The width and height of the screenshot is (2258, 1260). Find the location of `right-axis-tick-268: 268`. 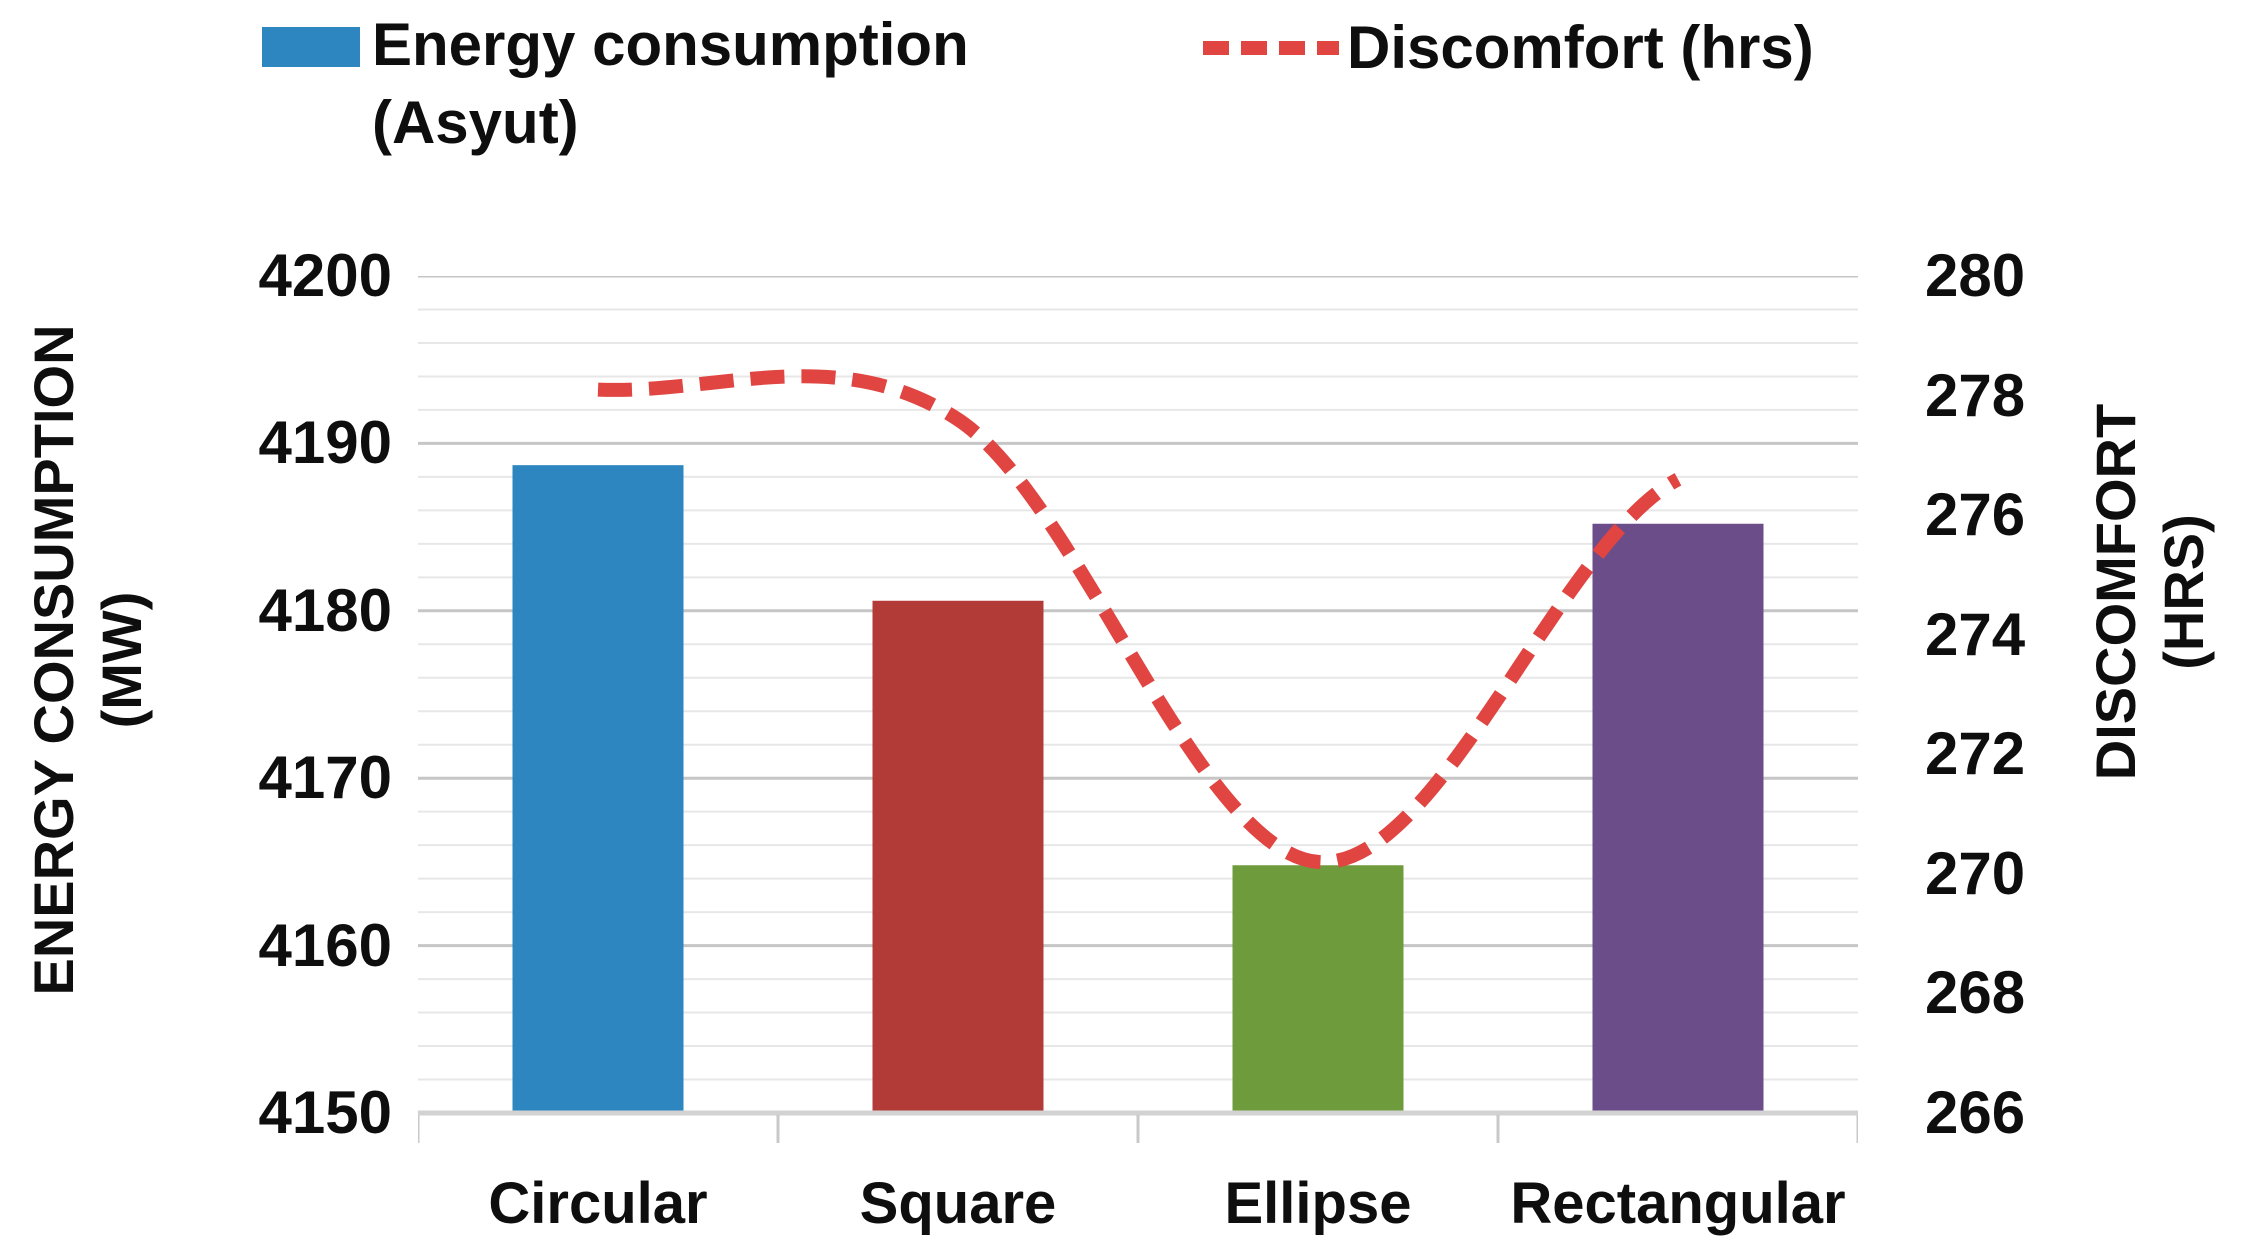

right-axis-tick-268: 268 is located at coordinates (1975, 993).